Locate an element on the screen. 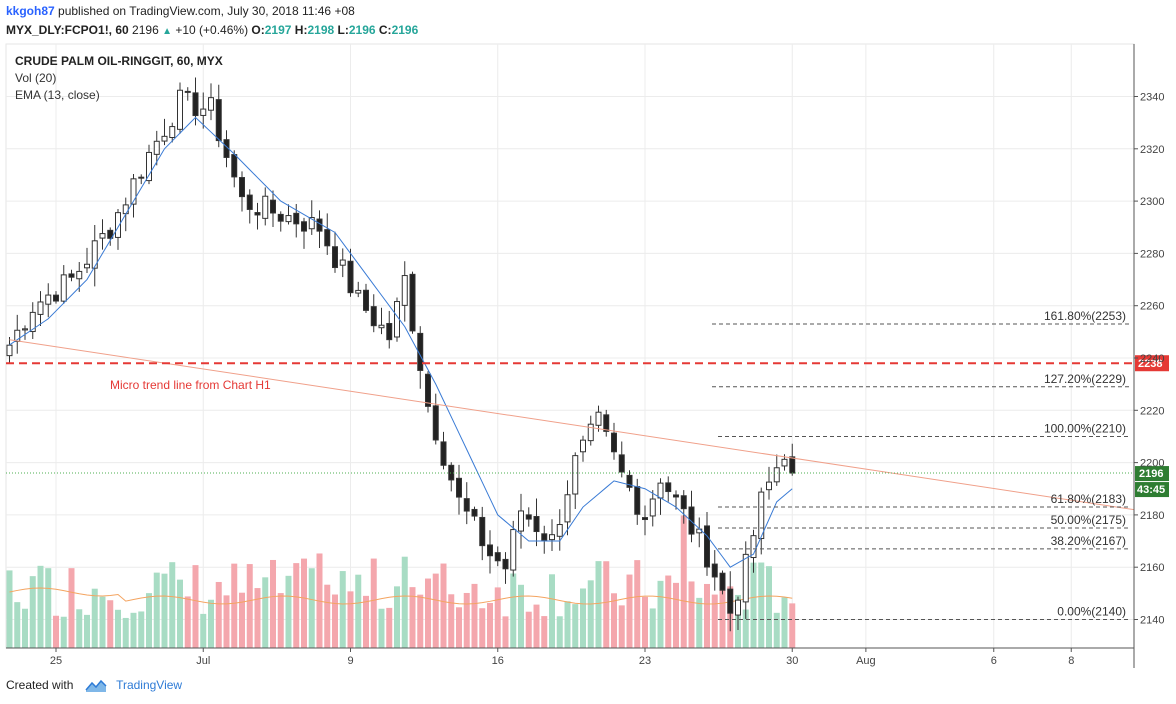  fib-level-label: 61.80%(2183) is located at coordinates (1088, 499).